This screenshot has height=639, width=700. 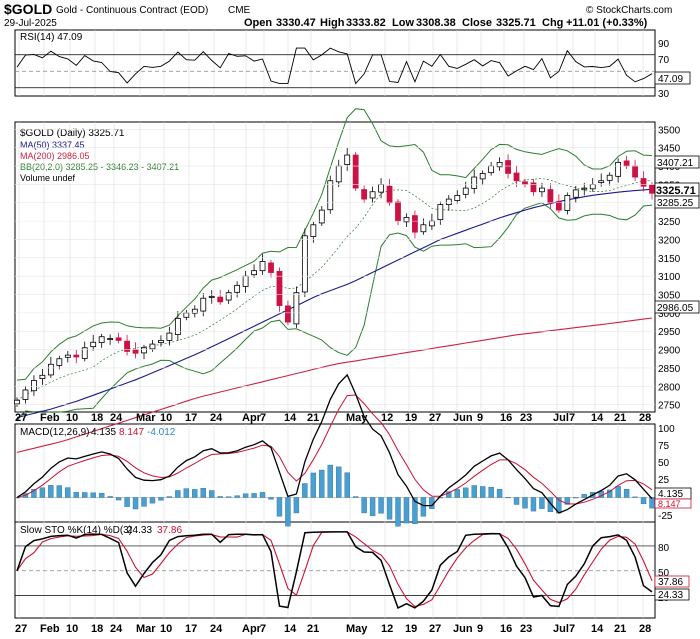 What do you see at coordinates (665, 516) in the screenshot?
I see `macd-tick-neg25: -25` at bounding box center [665, 516].